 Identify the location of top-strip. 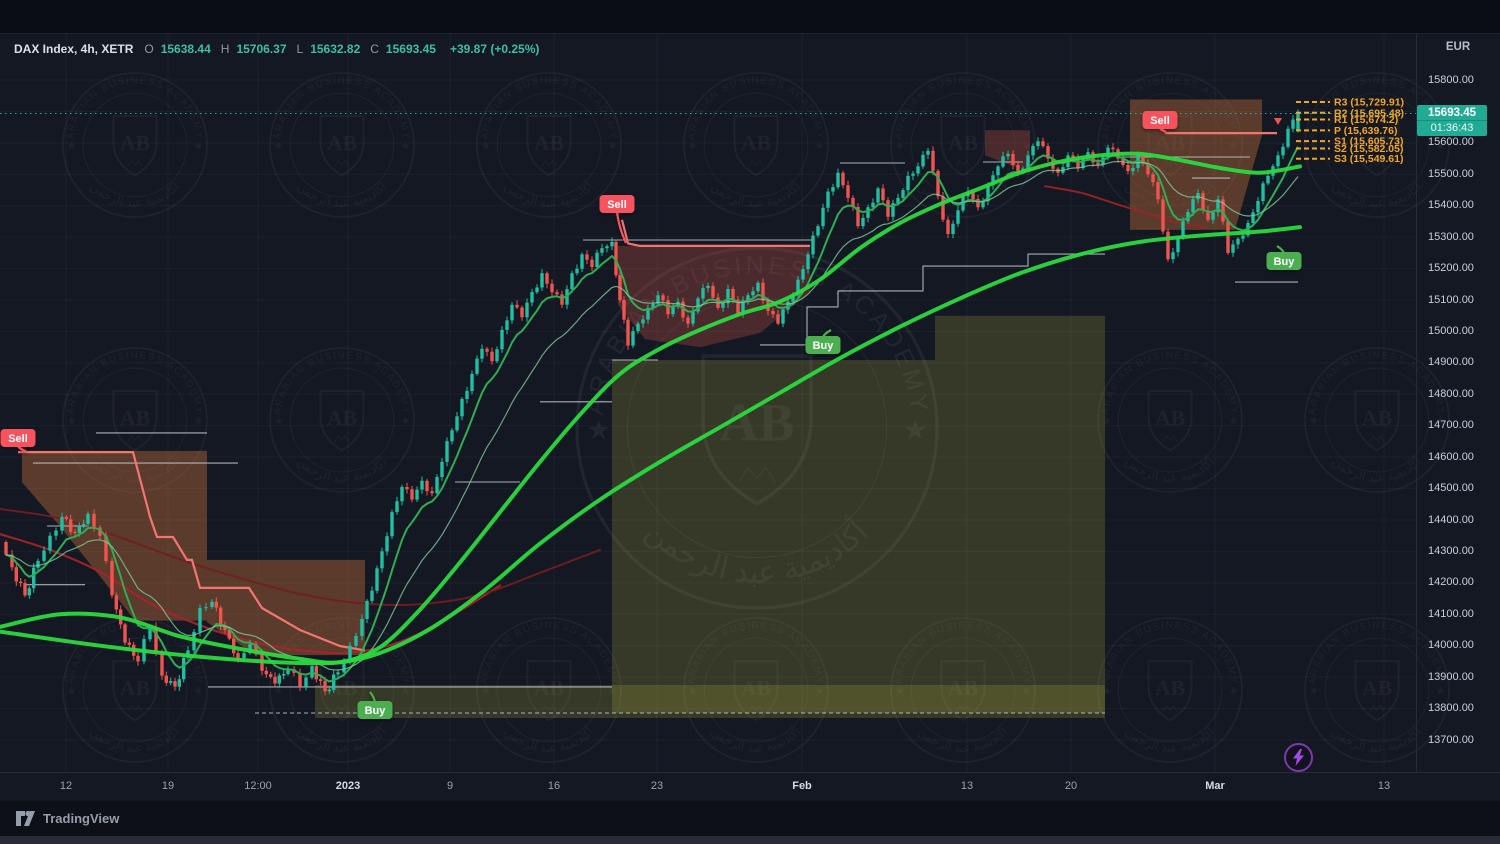
(750, 17).